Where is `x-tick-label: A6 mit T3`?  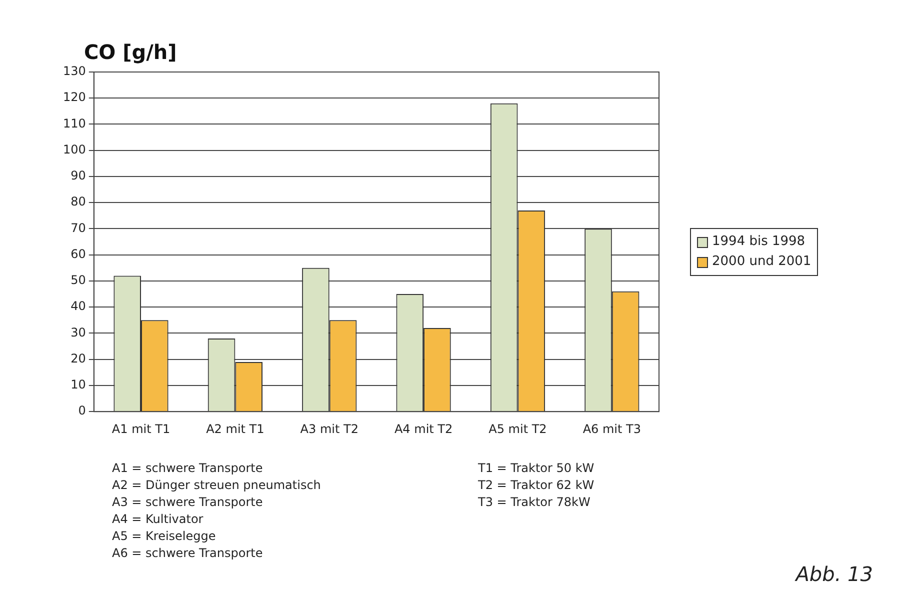 x-tick-label: A6 mit T3 is located at coordinates (611, 429).